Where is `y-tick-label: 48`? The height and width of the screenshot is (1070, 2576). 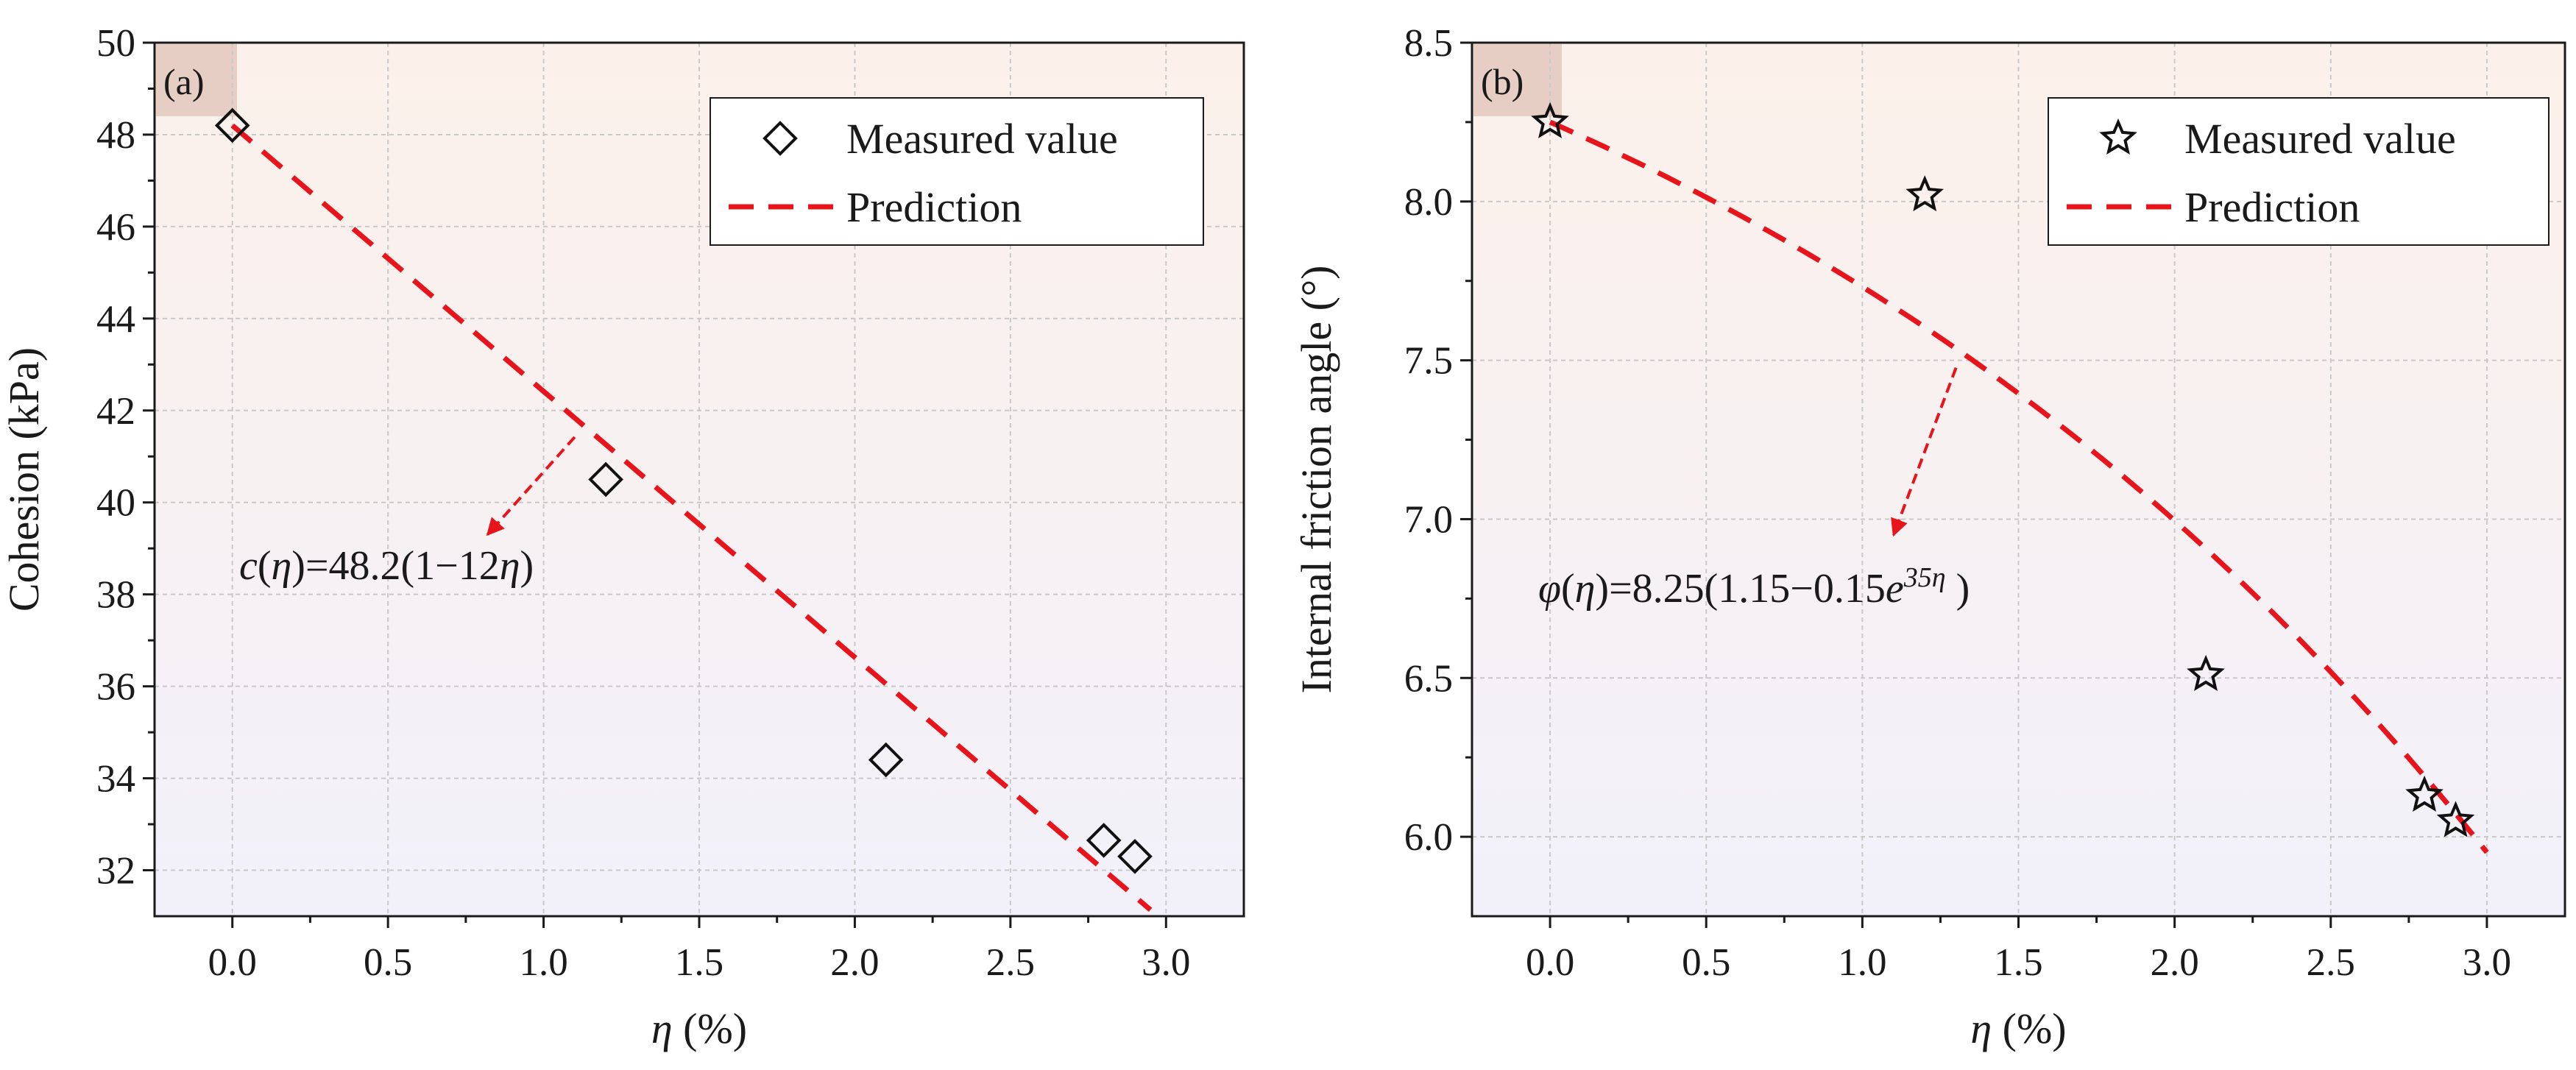
y-tick-label: 48 is located at coordinates (115, 135).